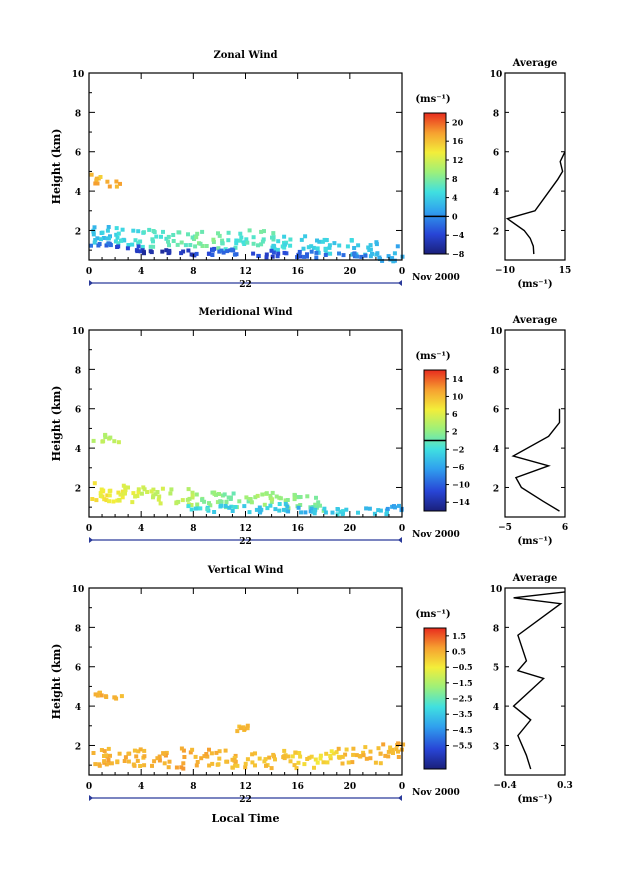 This screenshot has height=873, width=624. Describe the element at coordinates (496, 114) in the screenshot. I see `average-y-tick-label: 8` at that location.